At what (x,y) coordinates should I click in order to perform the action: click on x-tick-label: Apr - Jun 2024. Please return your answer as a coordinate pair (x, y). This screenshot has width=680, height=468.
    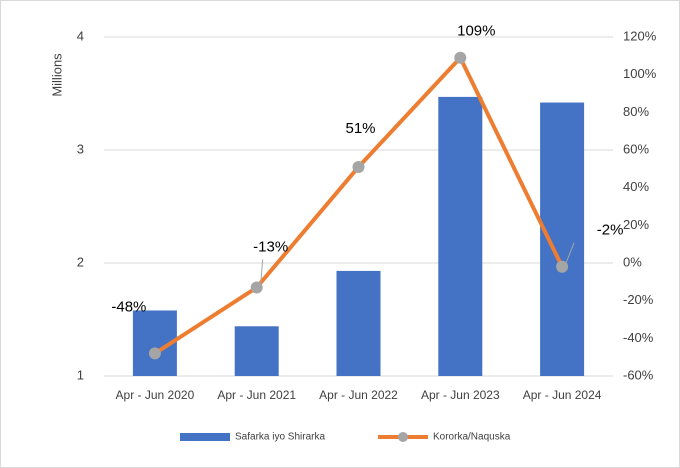
    Looking at the image, I should click on (562, 395).